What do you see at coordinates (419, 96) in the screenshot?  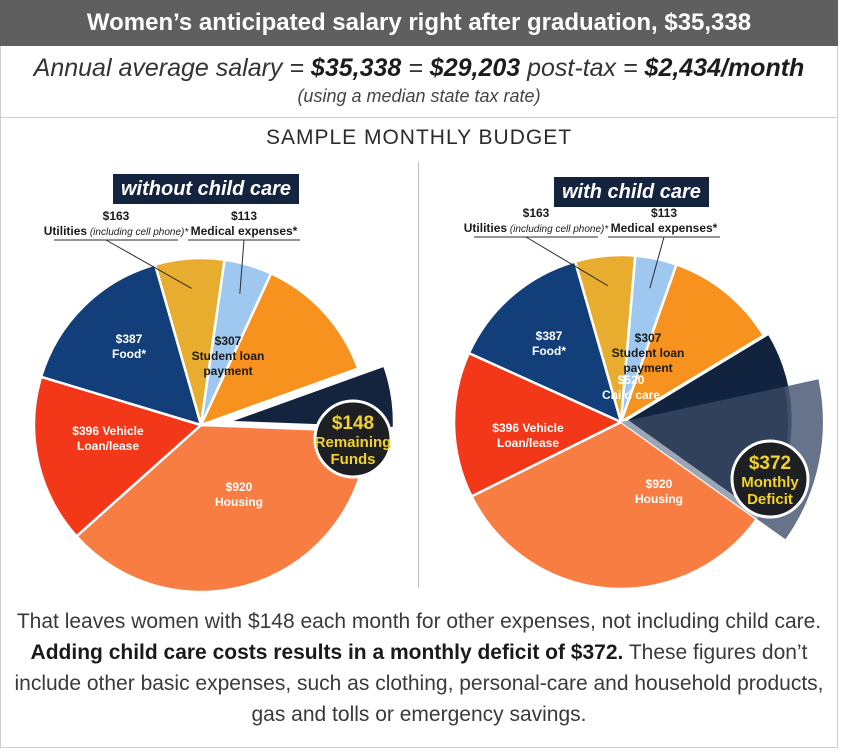 I see `tax-note: (using a median state tax rate)` at bounding box center [419, 96].